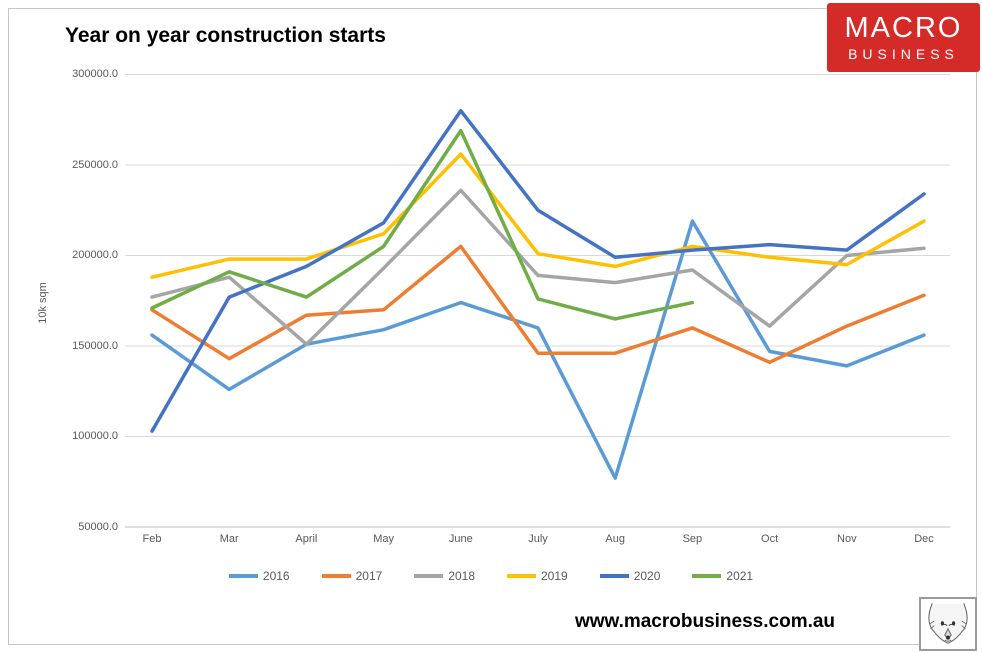 This screenshot has width=982, height=653. I want to click on legend-item-2021: 2021, so click(722, 576).